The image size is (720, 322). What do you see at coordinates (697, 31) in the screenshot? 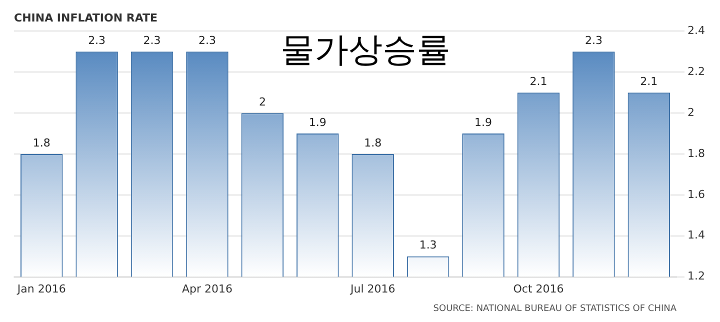
I see `y-tick-label: 2.4` at bounding box center [697, 31].